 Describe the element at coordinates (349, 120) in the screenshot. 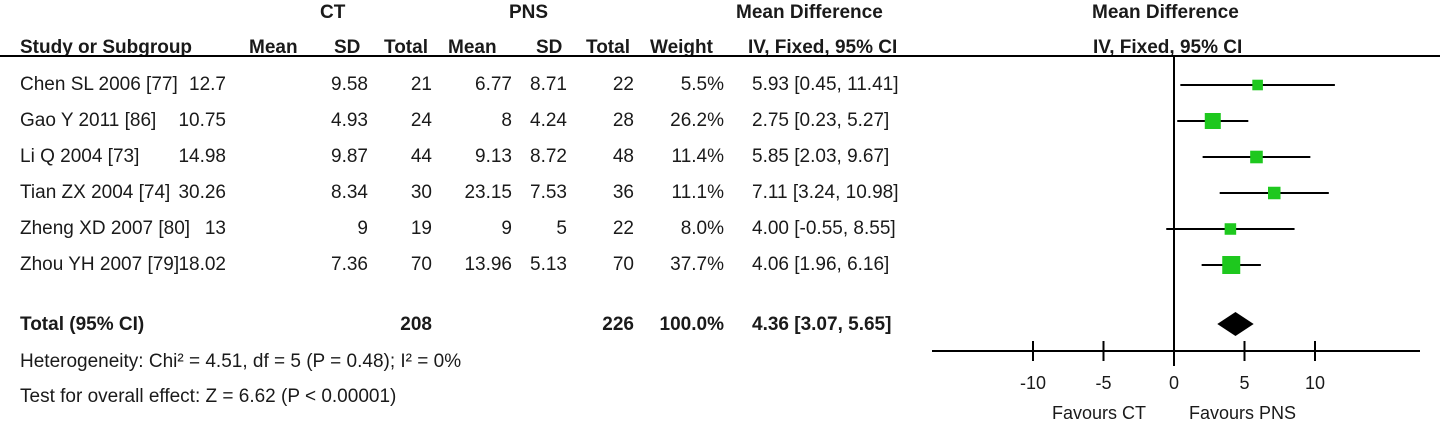

I see `sd1-cell: 4.93` at that location.